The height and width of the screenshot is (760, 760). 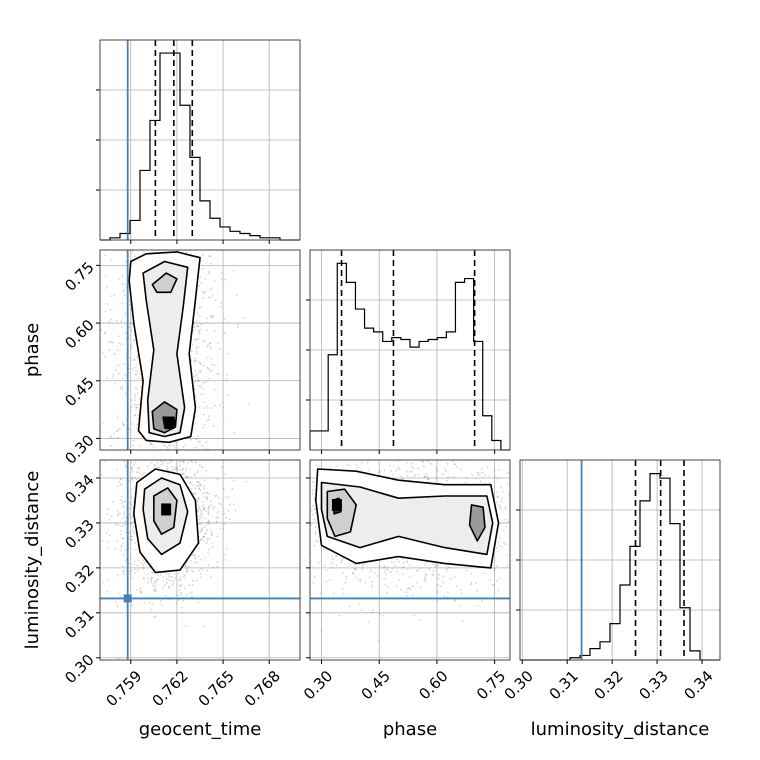 I want to click on pair-phase-vs-luminosity-distance-xtick-label-2: 0.60, so click(x=433, y=685).